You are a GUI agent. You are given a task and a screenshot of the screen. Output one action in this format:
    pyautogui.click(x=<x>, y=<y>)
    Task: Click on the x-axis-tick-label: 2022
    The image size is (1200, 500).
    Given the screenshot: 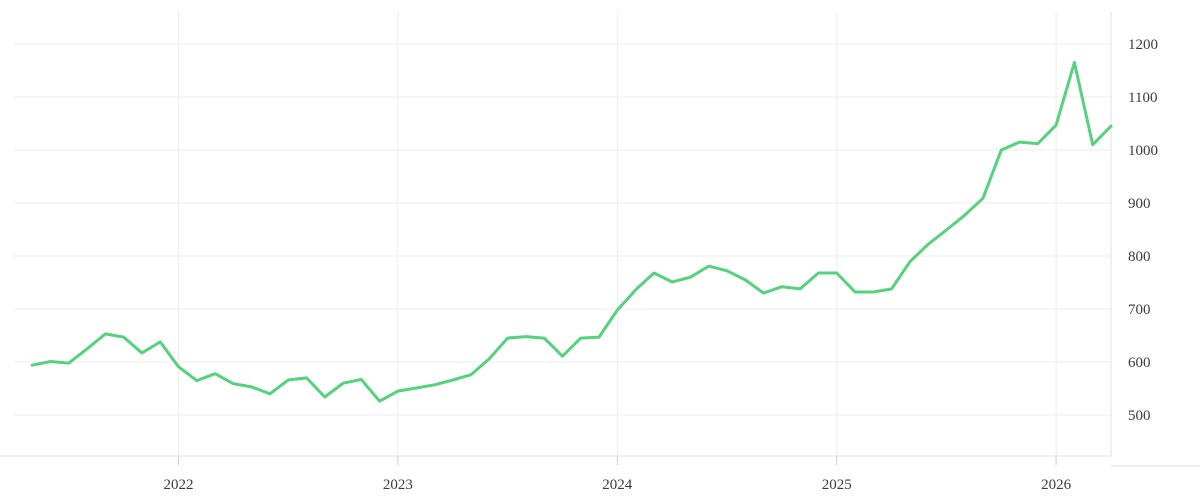 What is the action you would take?
    pyautogui.click(x=179, y=485)
    